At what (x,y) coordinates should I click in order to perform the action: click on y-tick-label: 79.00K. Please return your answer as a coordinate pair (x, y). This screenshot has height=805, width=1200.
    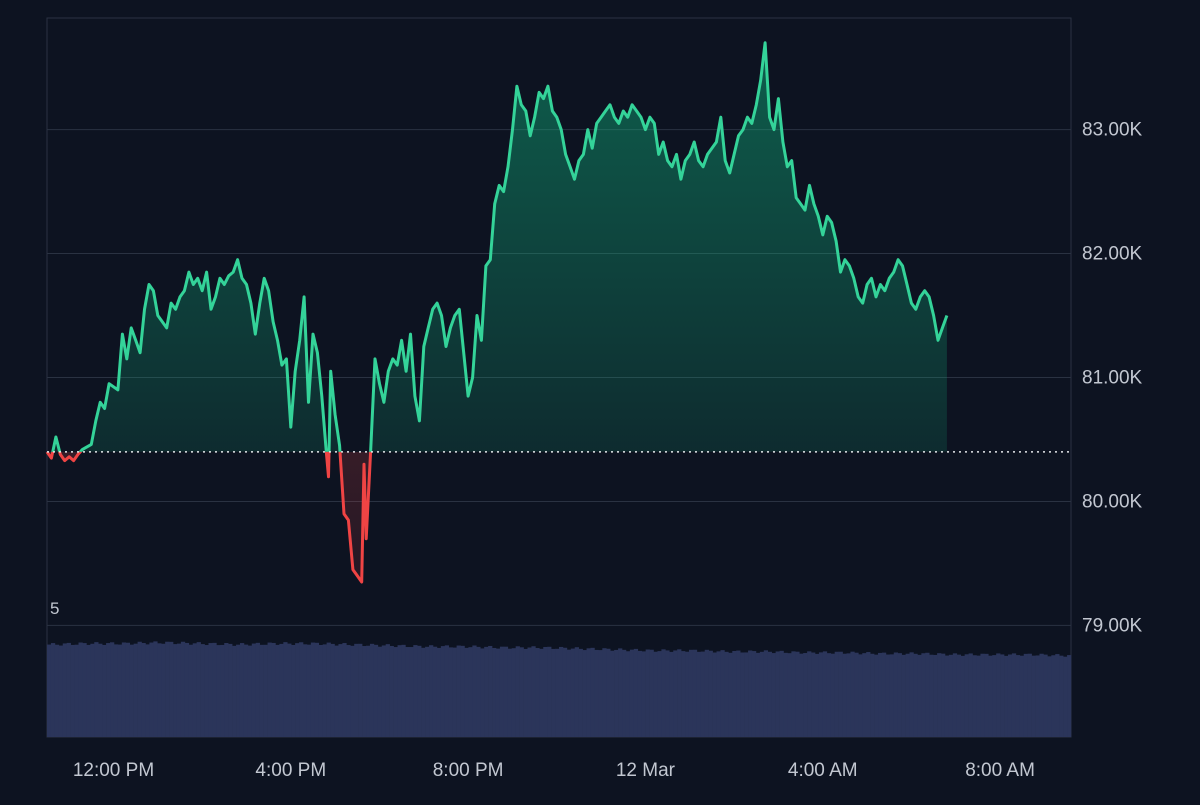
    Looking at the image, I should click on (1112, 625).